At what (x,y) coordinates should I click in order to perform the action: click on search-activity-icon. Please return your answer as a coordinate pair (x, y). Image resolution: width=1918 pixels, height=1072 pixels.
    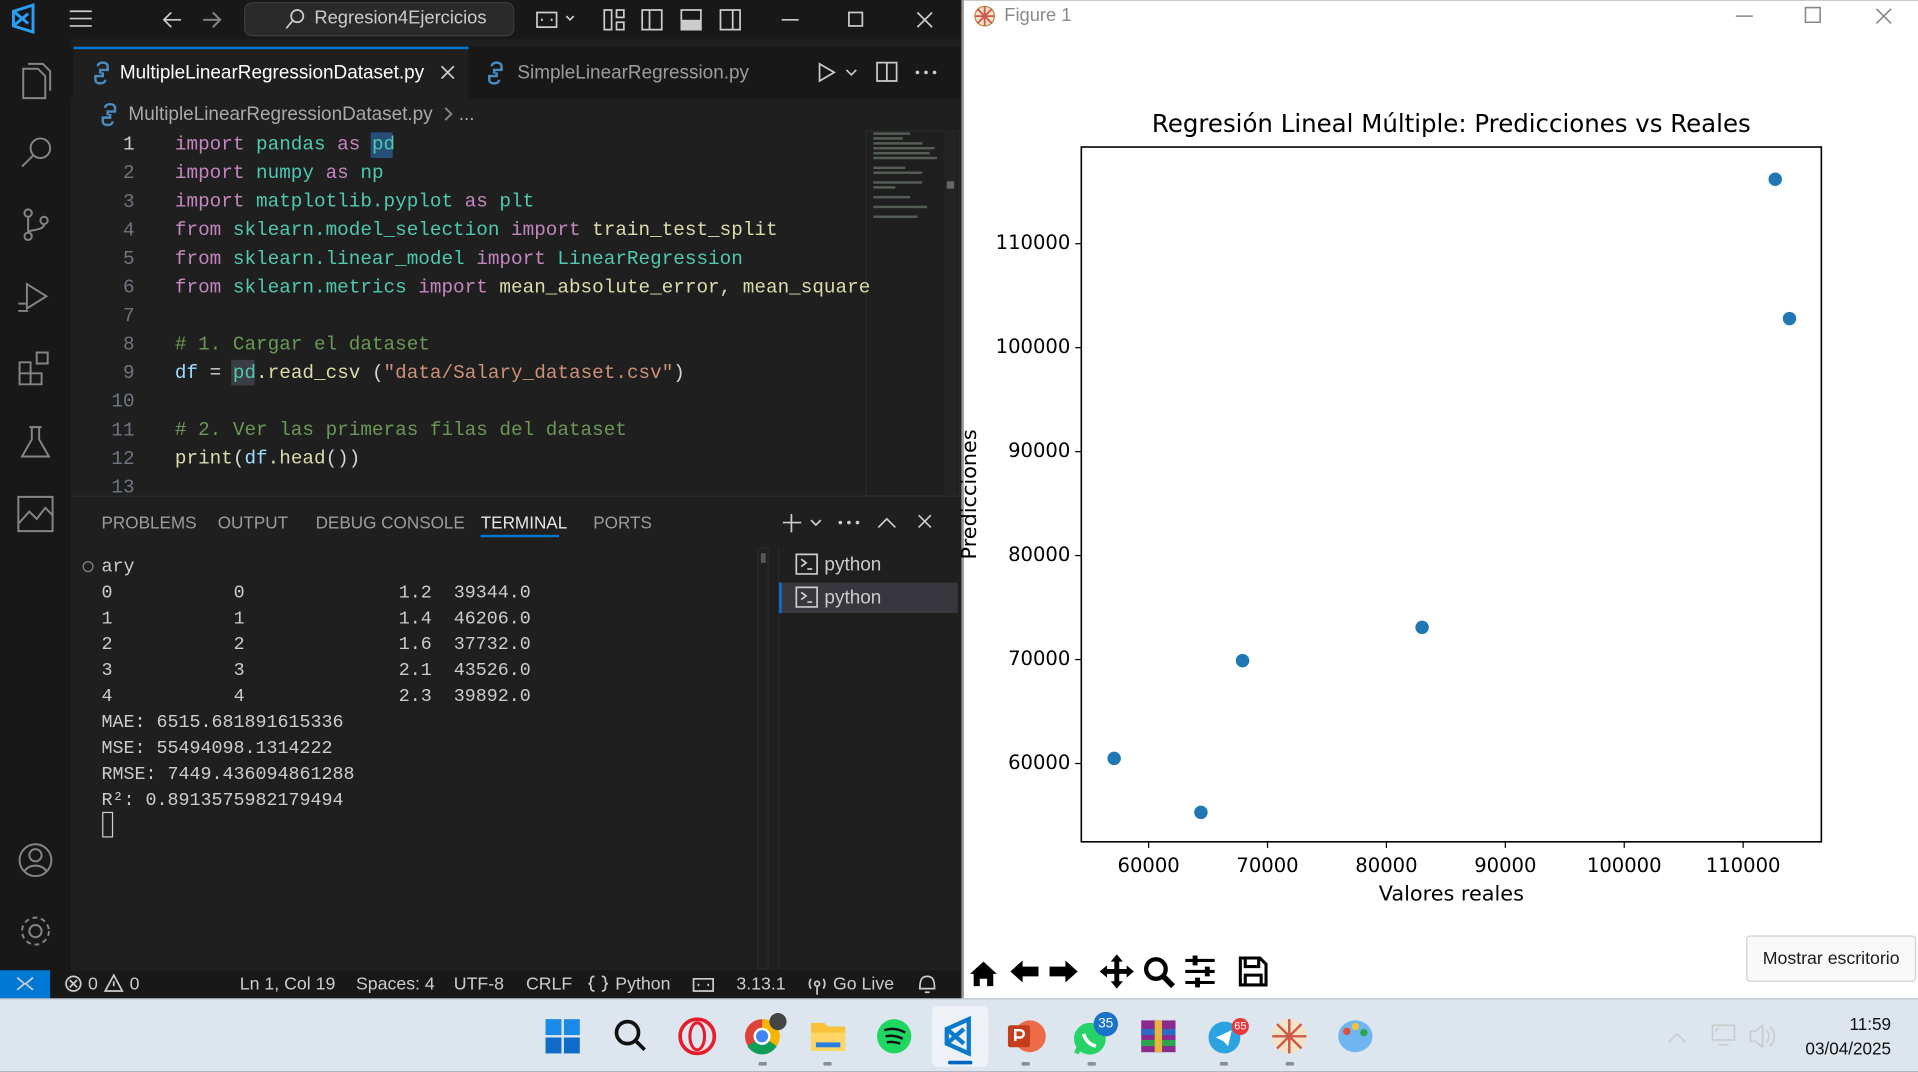
    Looking at the image, I should click on (40, 148).